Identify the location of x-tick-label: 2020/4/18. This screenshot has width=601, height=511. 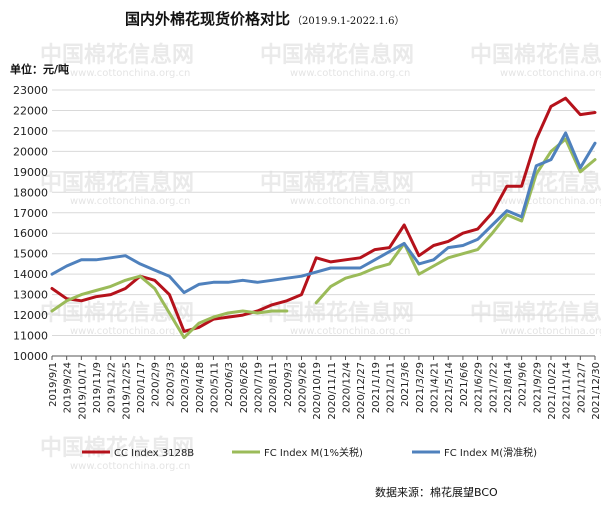
(200, 387).